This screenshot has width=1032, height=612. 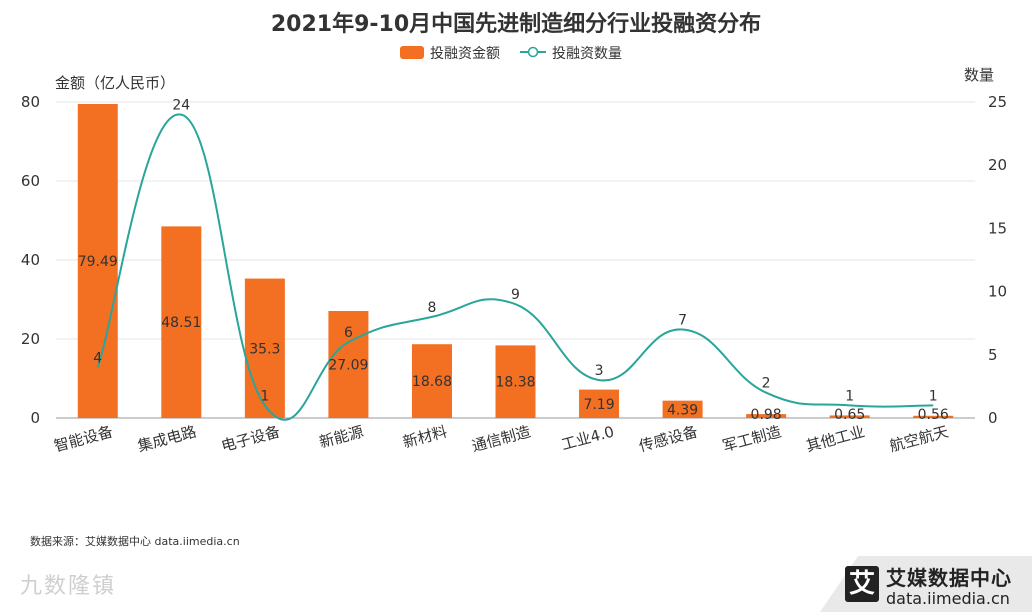 What do you see at coordinates (181, 106) in the screenshot?
I see `count-value-label: 24` at bounding box center [181, 106].